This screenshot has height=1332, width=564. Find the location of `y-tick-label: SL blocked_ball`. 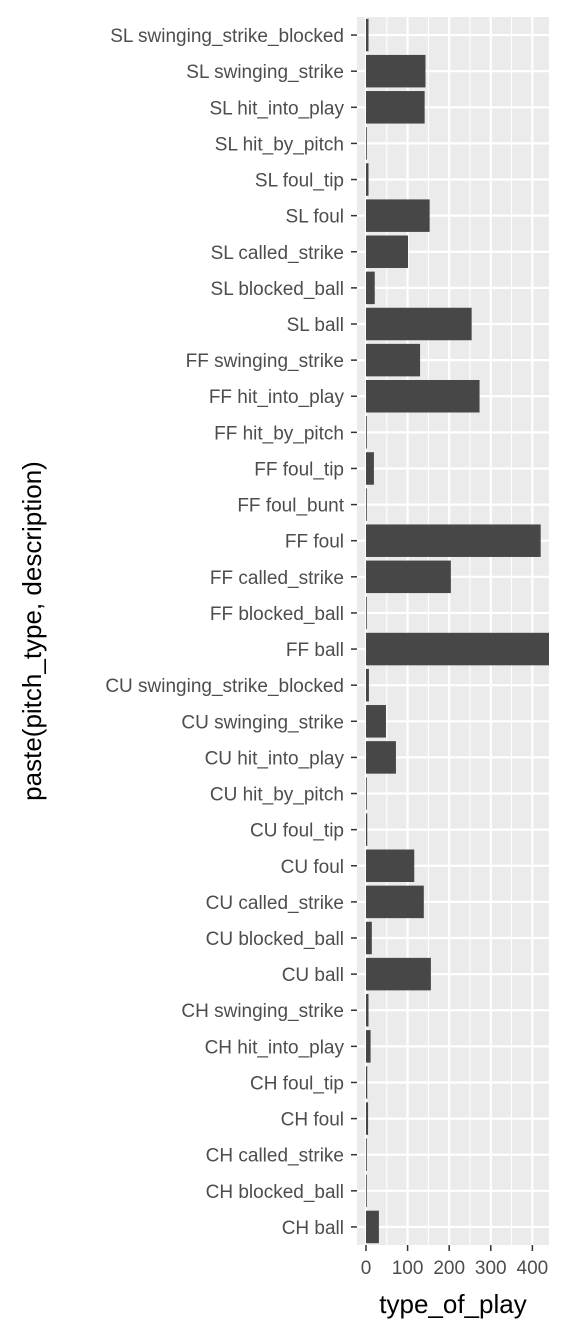

y-tick-label: SL blocked_ball is located at coordinates (277, 289).